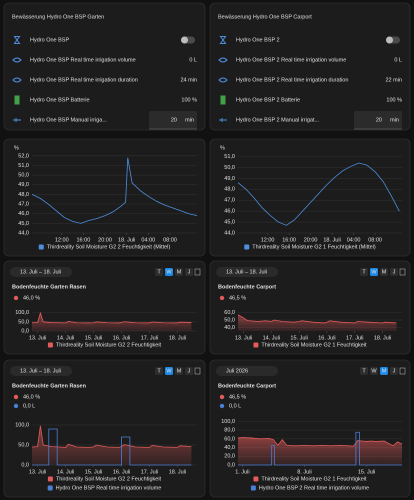 The width and height of the screenshot is (414, 500). I want to click on y-tick-label: 52,0, so click(23, 156).